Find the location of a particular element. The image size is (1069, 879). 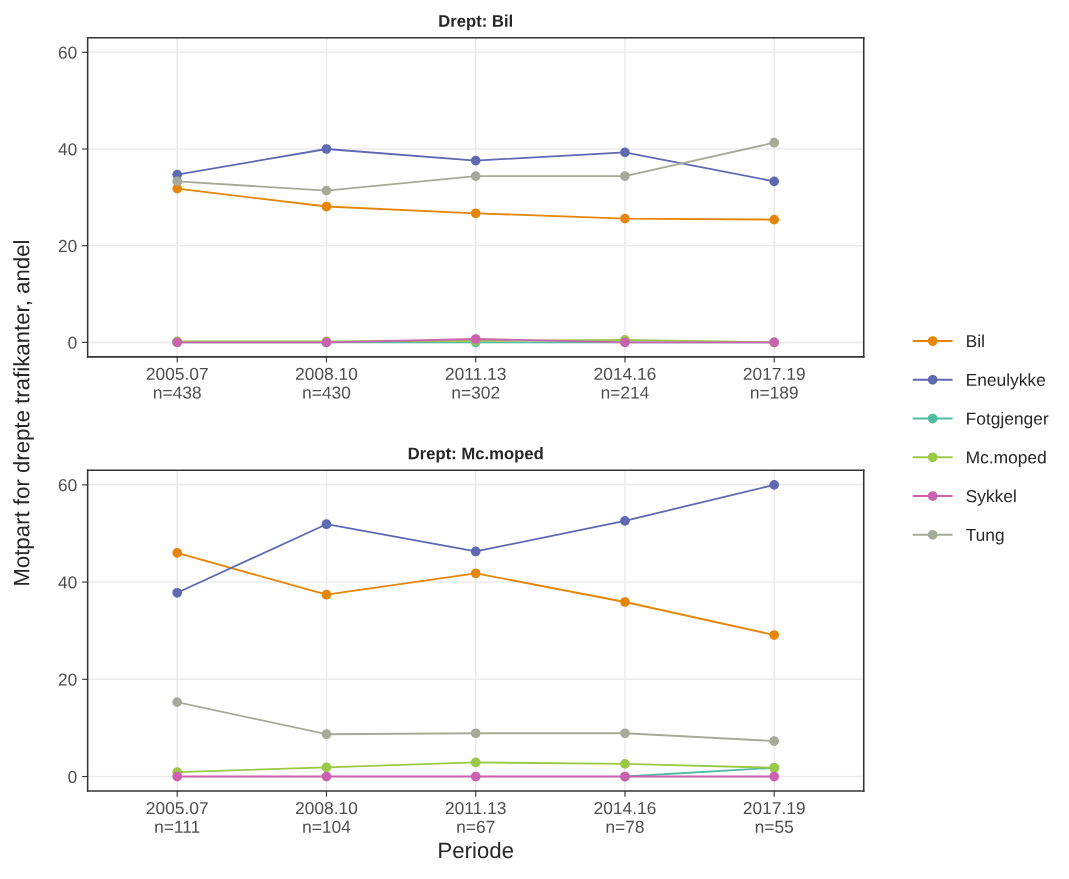

legend-label: Fotgjenger is located at coordinates (1008, 420).